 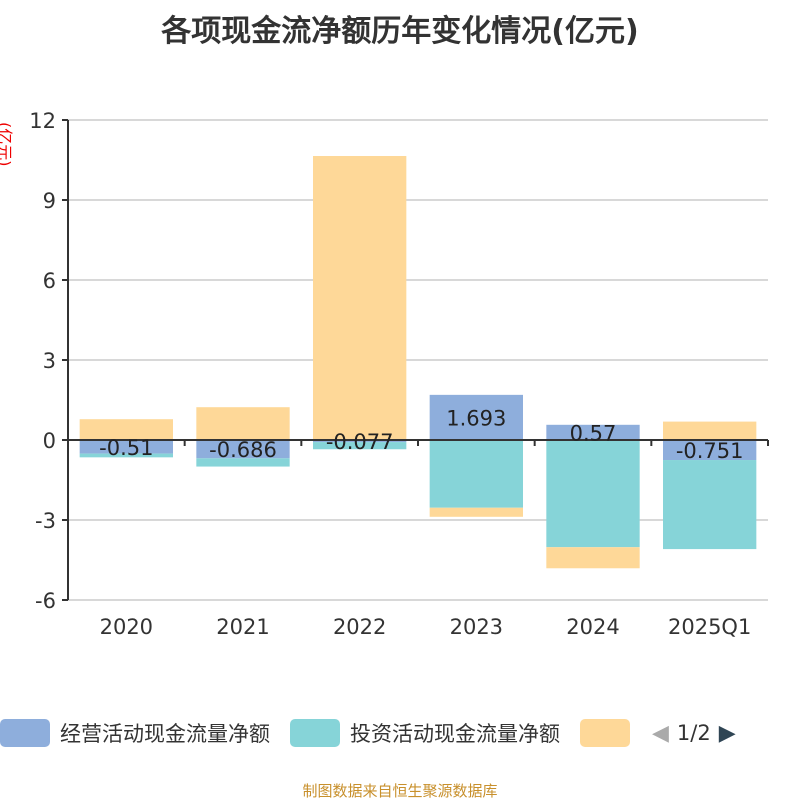 I want to click on legend-page: 1/2, so click(x=693, y=733).